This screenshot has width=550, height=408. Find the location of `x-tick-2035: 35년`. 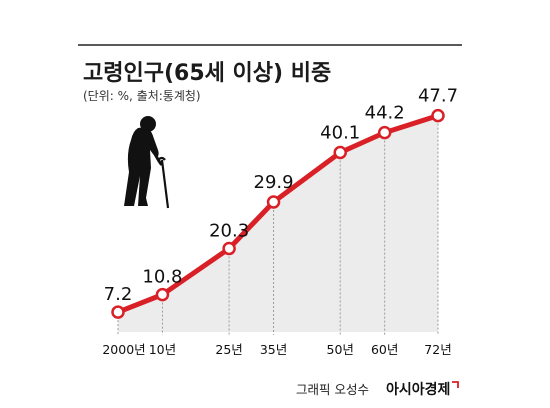

x-tick-2035: 35년 is located at coordinates (273, 349).